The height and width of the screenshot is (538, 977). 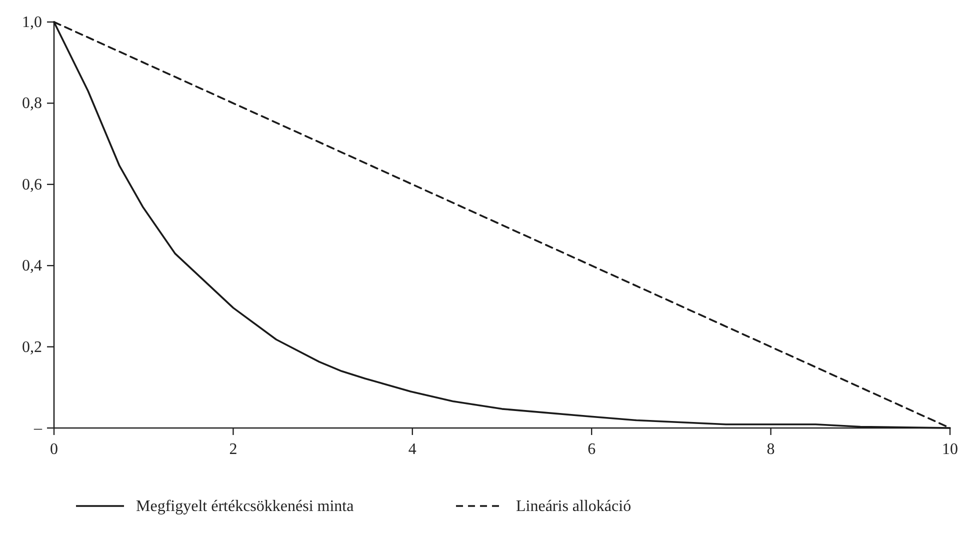 I want to click on x-tick-label: 6, so click(x=592, y=449).